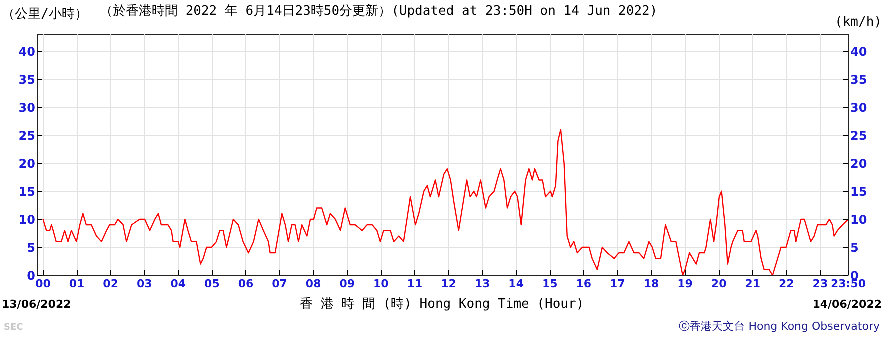 The width and height of the screenshot is (884, 341). What do you see at coordinates (442, 305) in the screenshot?
I see `x-axis-title: 香 港 時 間 (時) Hong Kong Time (Hour)` at bounding box center [442, 305].